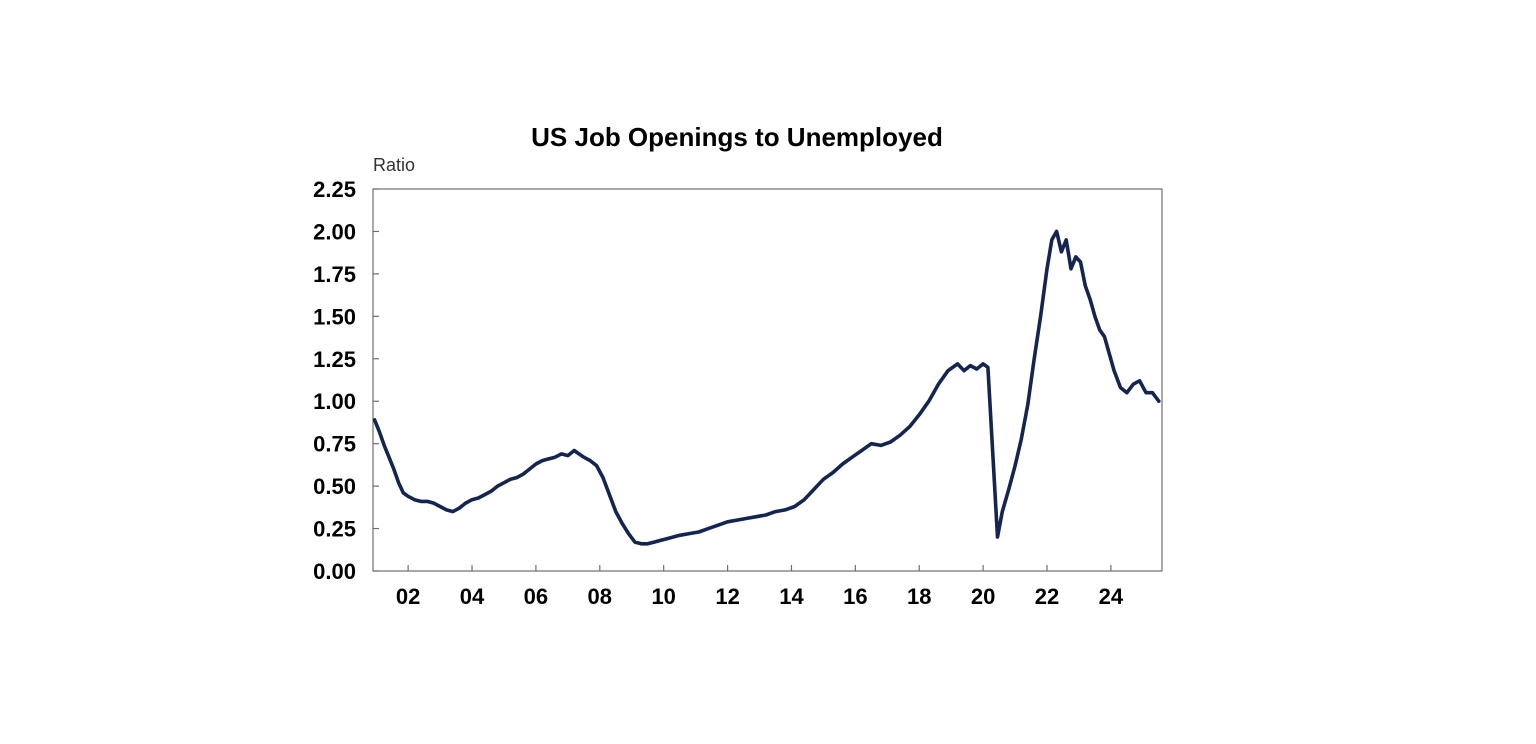 The width and height of the screenshot is (1536, 744). Describe the element at coordinates (408, 596) in the screenshot. I see `x-tick-label: 02` at that location.